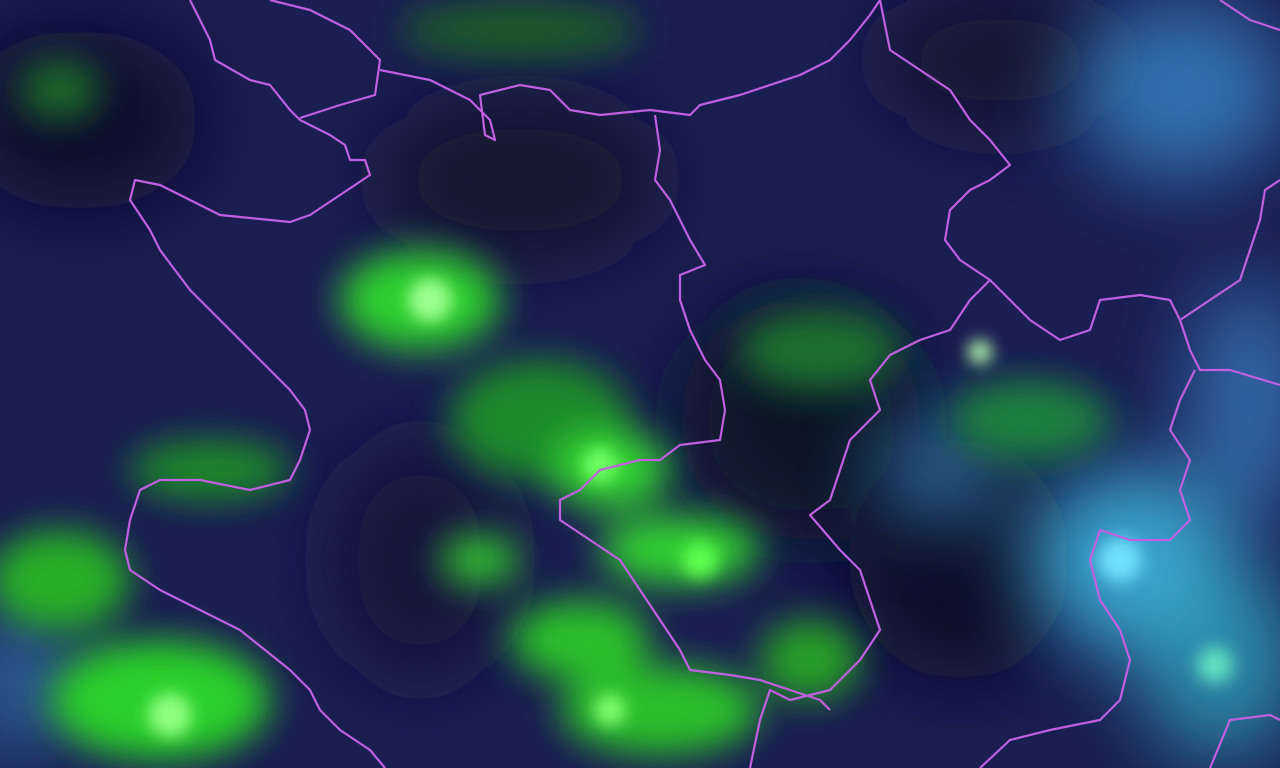 Image resolution: width=1280 pixels, height=768 pixels. I want to click on border-far-south-east, so click(1244, 740).